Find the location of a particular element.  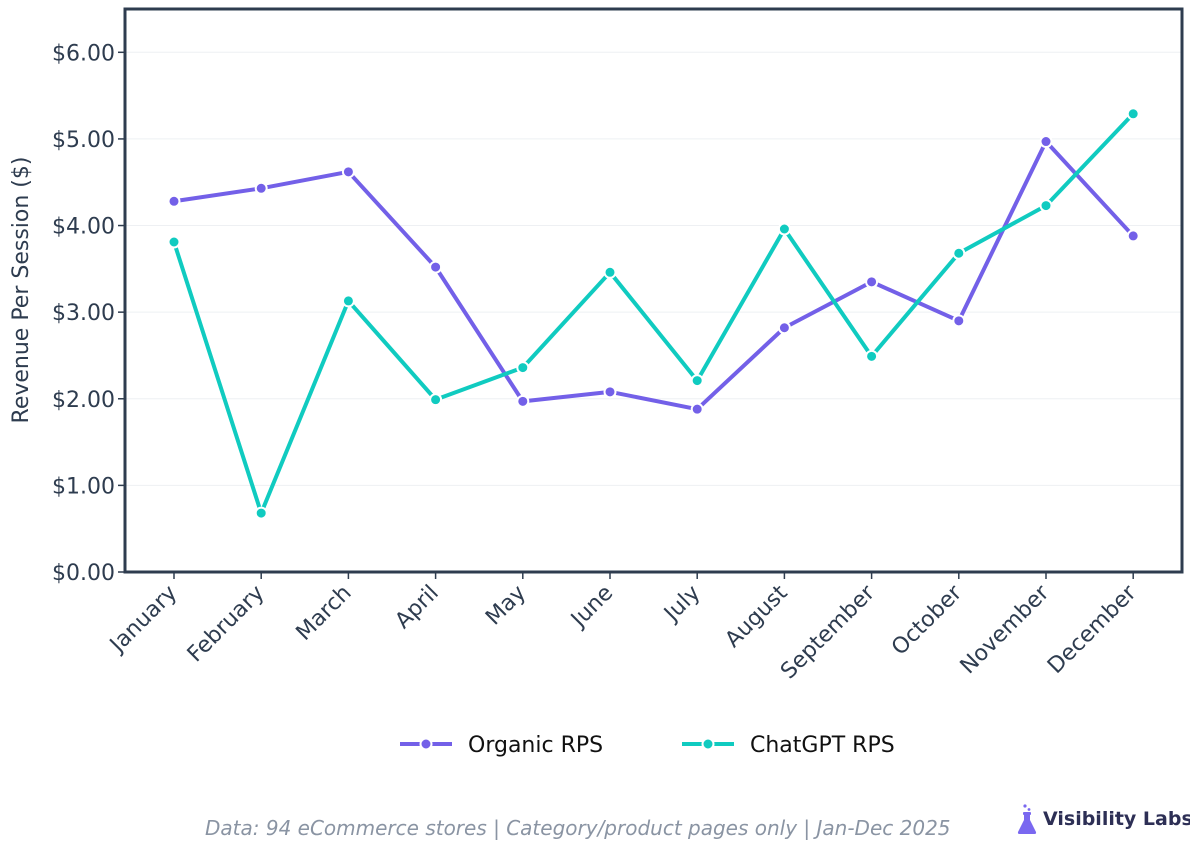

y-tick-label: $2.00 is located at coordinates (83, 400).